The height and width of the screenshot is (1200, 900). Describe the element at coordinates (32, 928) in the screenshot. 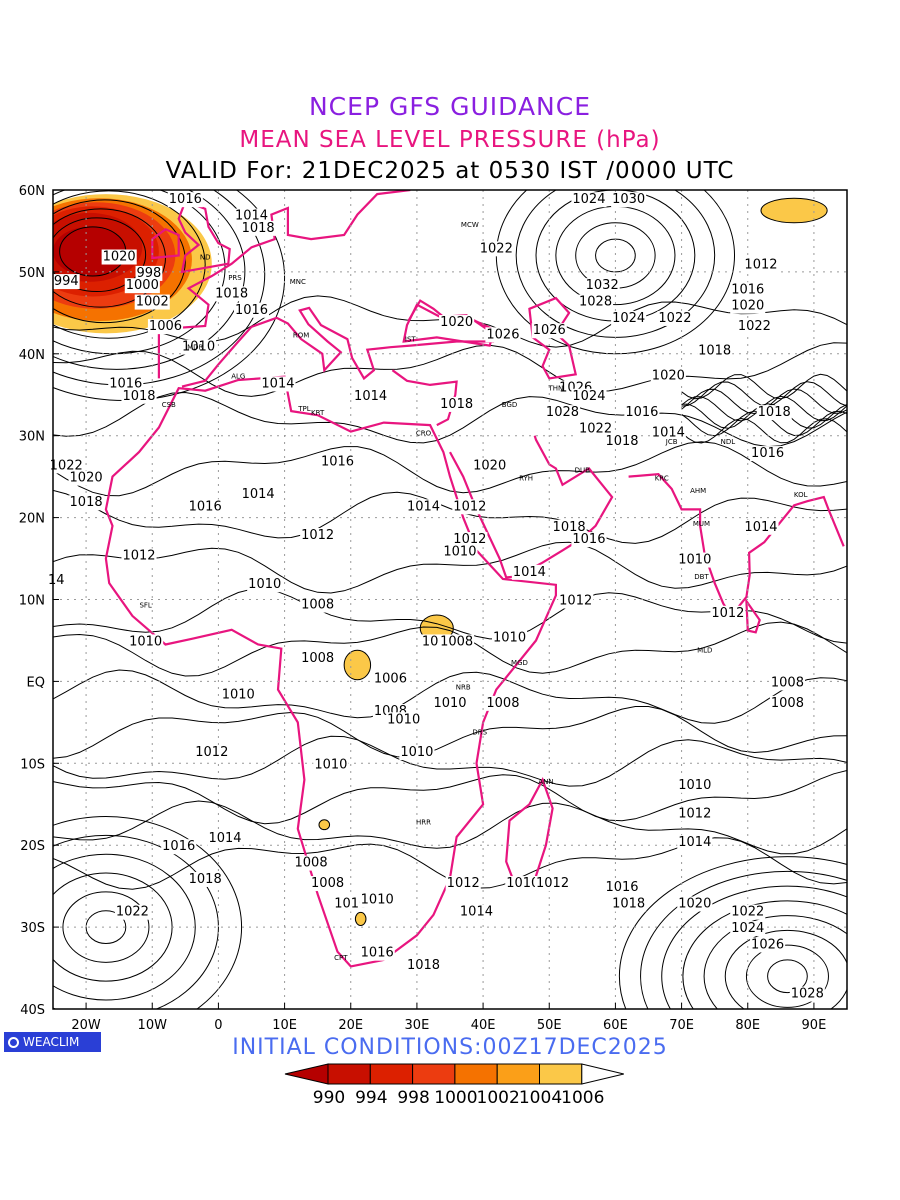

I see `lat-tick-label: 30S` at that location.